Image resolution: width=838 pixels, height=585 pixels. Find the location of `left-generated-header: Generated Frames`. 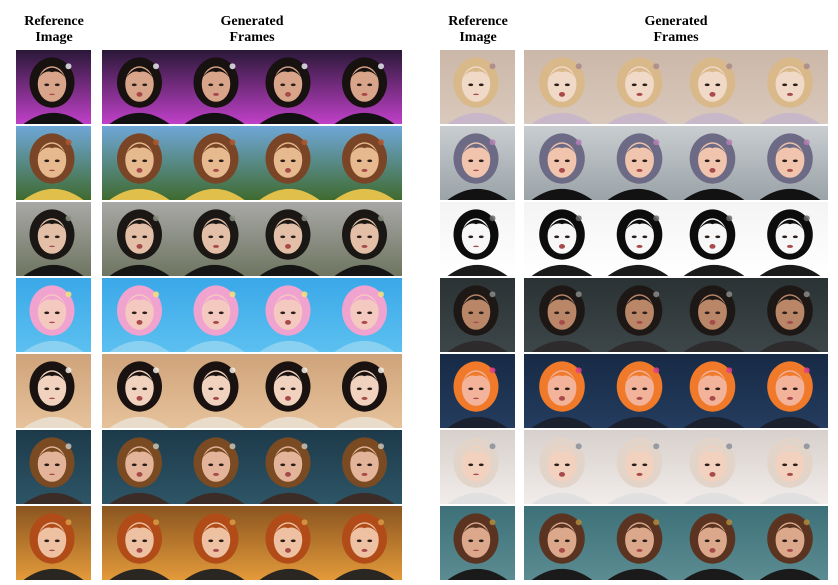

left-generated-header: Generated Frames is located at coordinates (252, 30).